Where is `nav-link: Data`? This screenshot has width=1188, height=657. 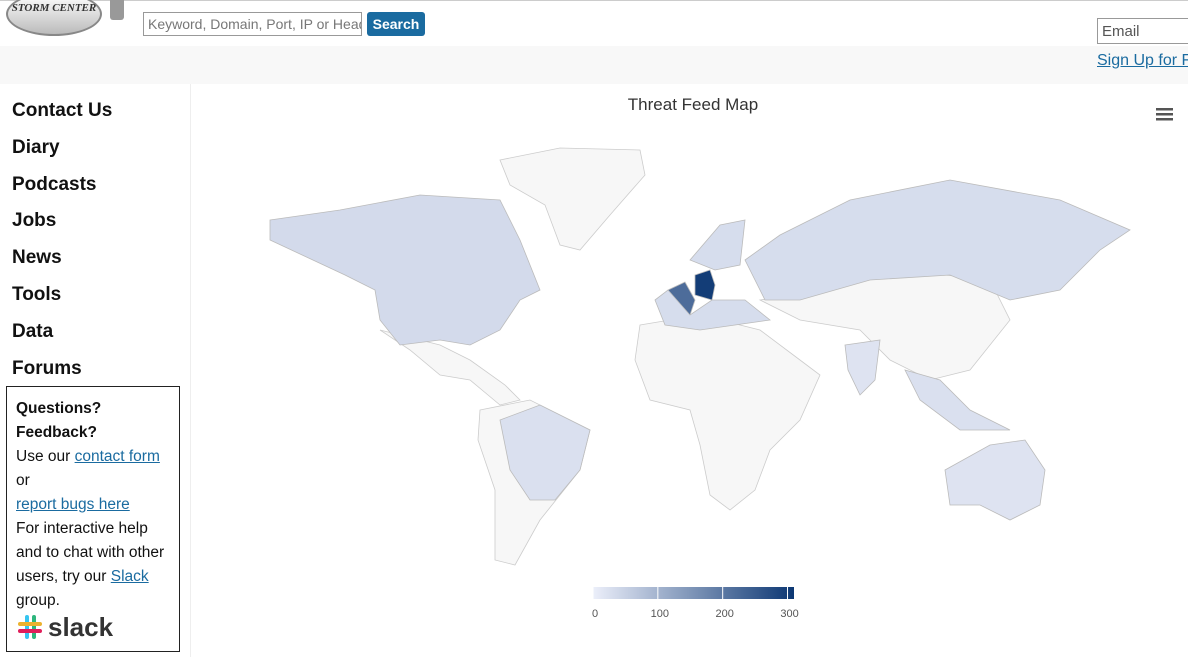 nav-link: Data is located at coordinates (33, 331).